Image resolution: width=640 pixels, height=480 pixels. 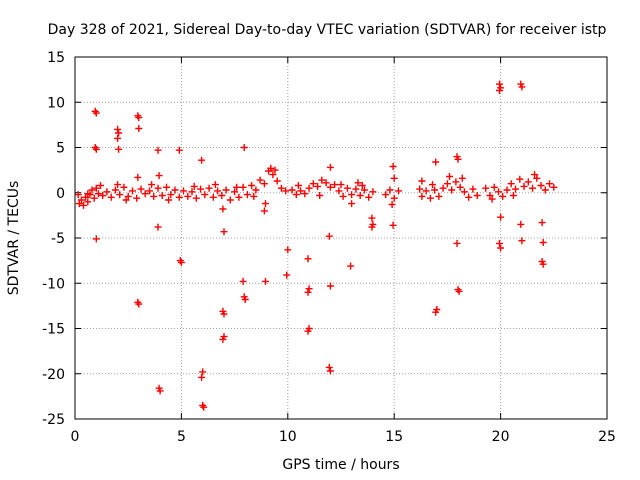 I want to click on y-tick-label: 10, so click(x=56, y=103).